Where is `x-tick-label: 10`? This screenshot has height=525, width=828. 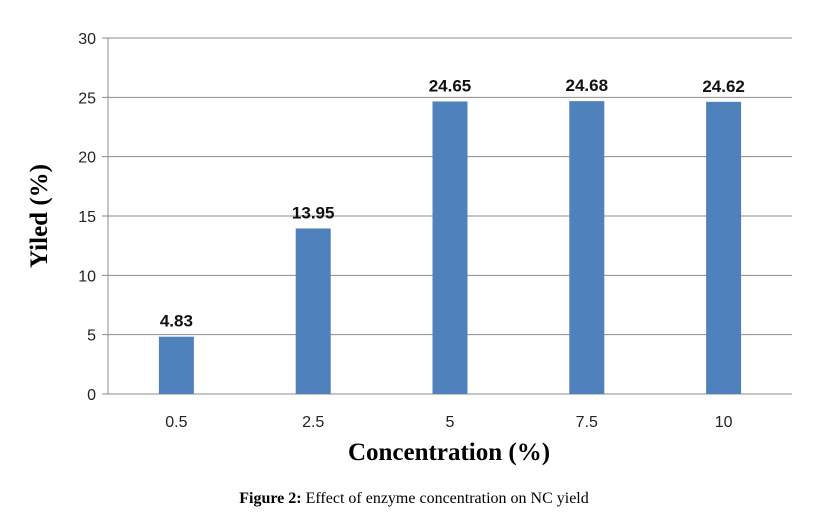 x-tick-label: 10 is located at coordinates (724, 422).